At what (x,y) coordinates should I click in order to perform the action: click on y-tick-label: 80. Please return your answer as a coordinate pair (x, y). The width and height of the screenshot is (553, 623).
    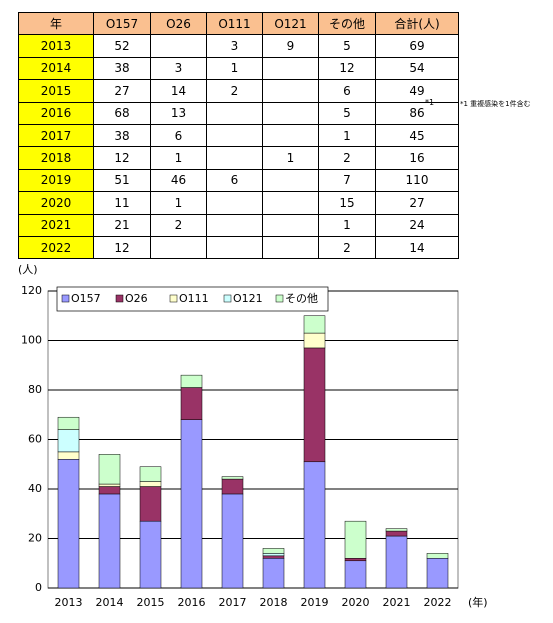
    Looking at the image, I should click on (35, 389).